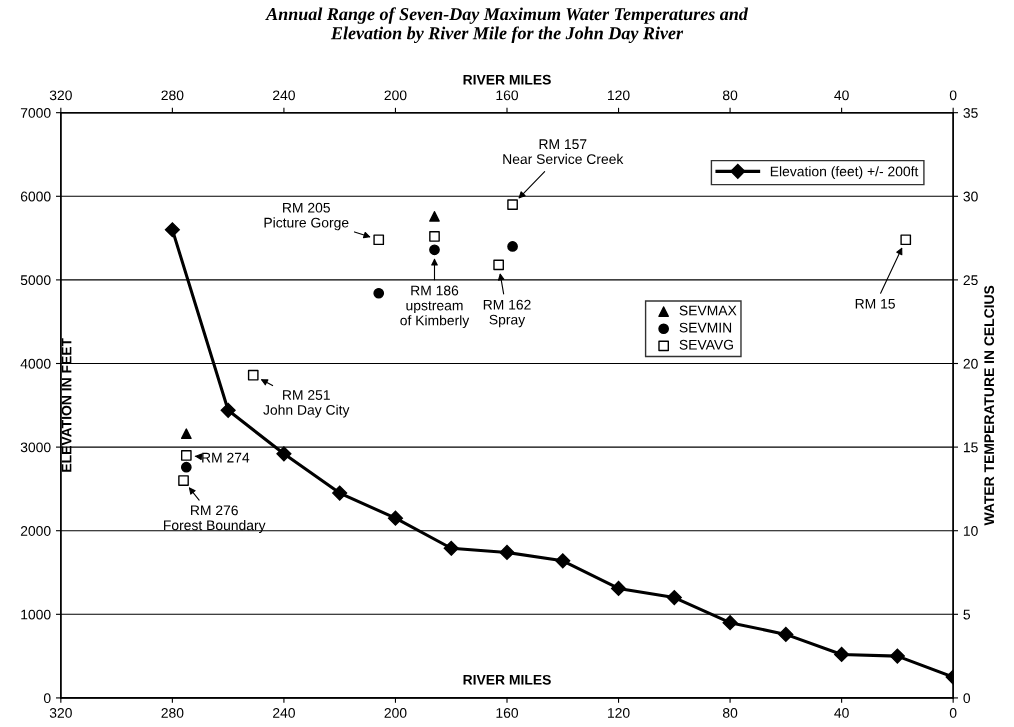  Describe the element at coordinates (970, 531) in the screenshot. I see `y2-tick-label: 10` at that location.